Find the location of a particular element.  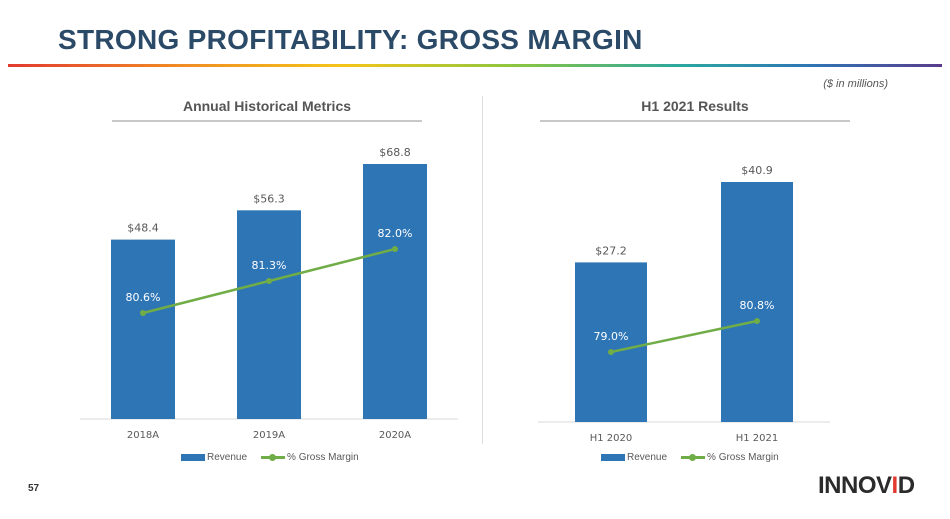

category-label: H1 2020 is located at coordinates (611, 438).